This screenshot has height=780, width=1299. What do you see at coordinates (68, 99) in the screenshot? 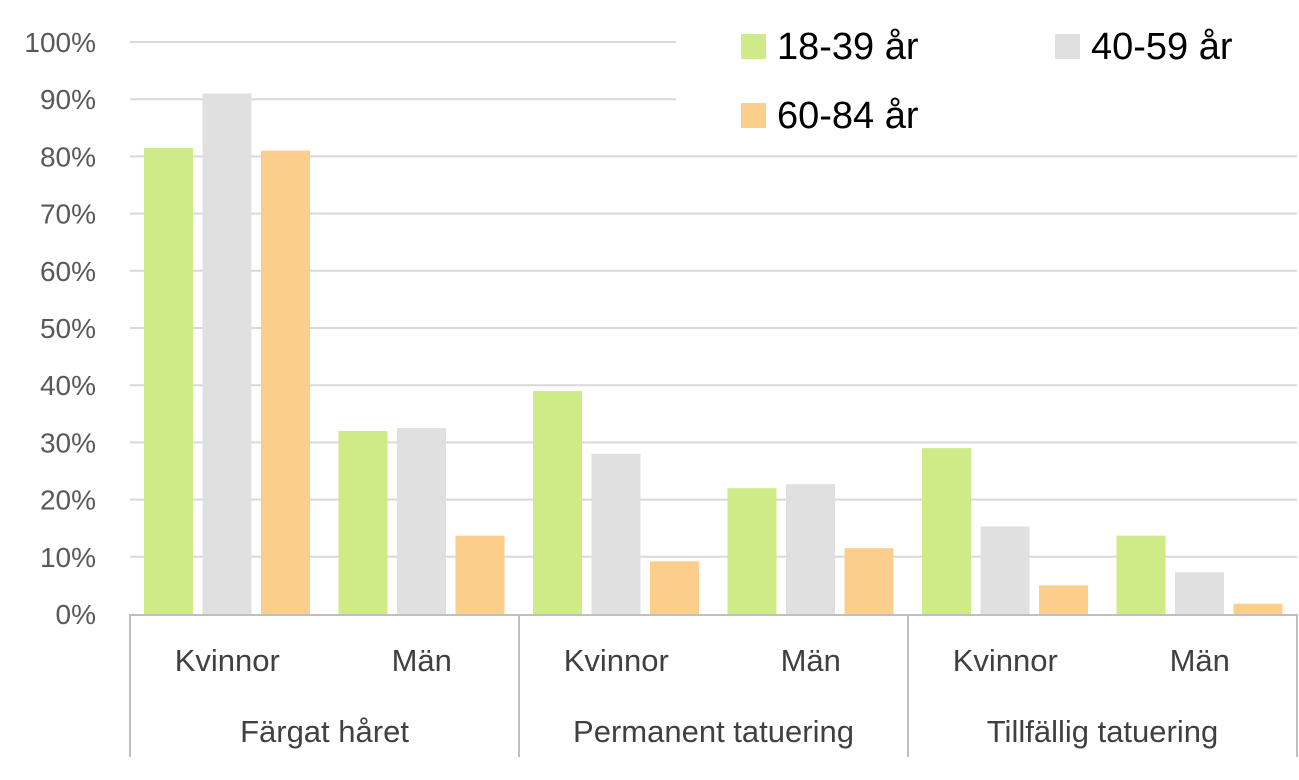
I see `y-tick-label: 90%` at bounding box center [68, 99].